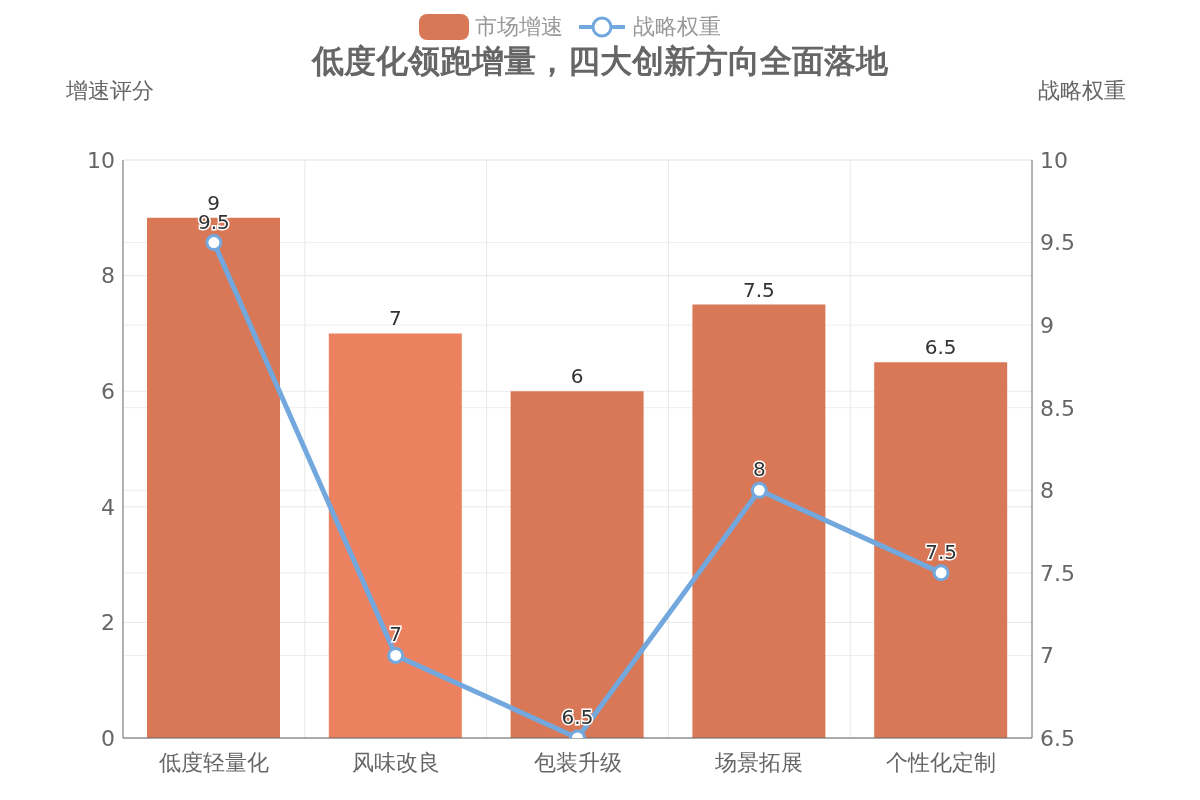  Describe the element at coordinates (600, 61) in the screenshot. I see `chart-title: 低度化领跑增量，四大创新方向全面落地` at that location.